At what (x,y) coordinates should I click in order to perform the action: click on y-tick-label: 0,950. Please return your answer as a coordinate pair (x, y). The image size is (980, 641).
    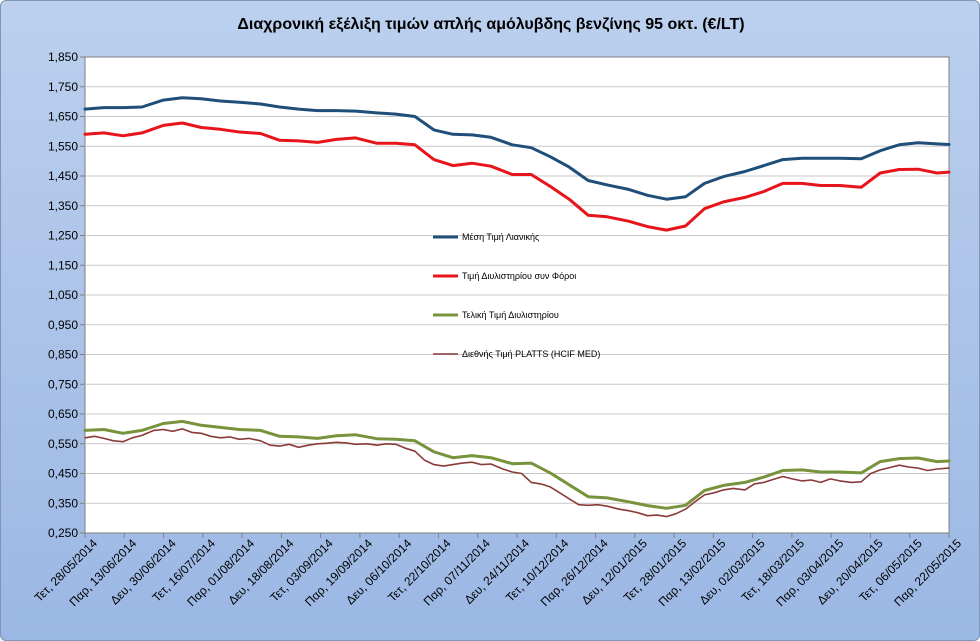
    Looking at the image, I should click on (63, 325).